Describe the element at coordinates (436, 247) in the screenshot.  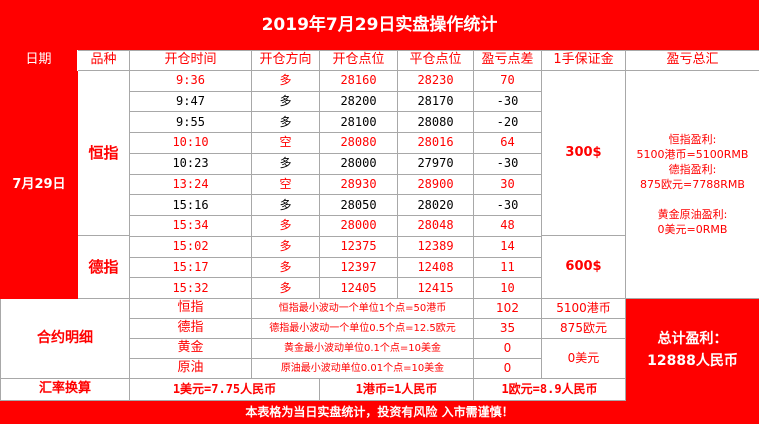
I see `trade-close-price: 12389` at that location.